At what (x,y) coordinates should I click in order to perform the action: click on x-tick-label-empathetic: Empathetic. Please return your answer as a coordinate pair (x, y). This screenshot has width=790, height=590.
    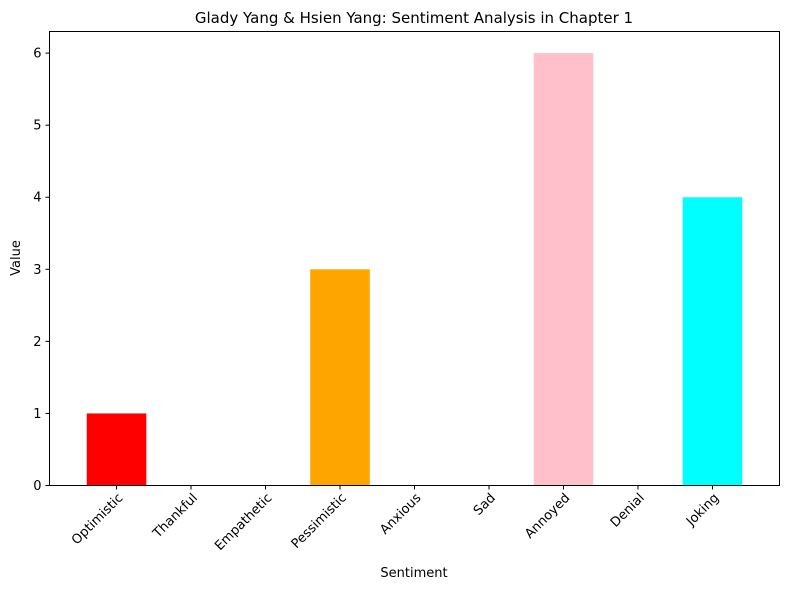
    Looking at the image, I should click on (243, 522).